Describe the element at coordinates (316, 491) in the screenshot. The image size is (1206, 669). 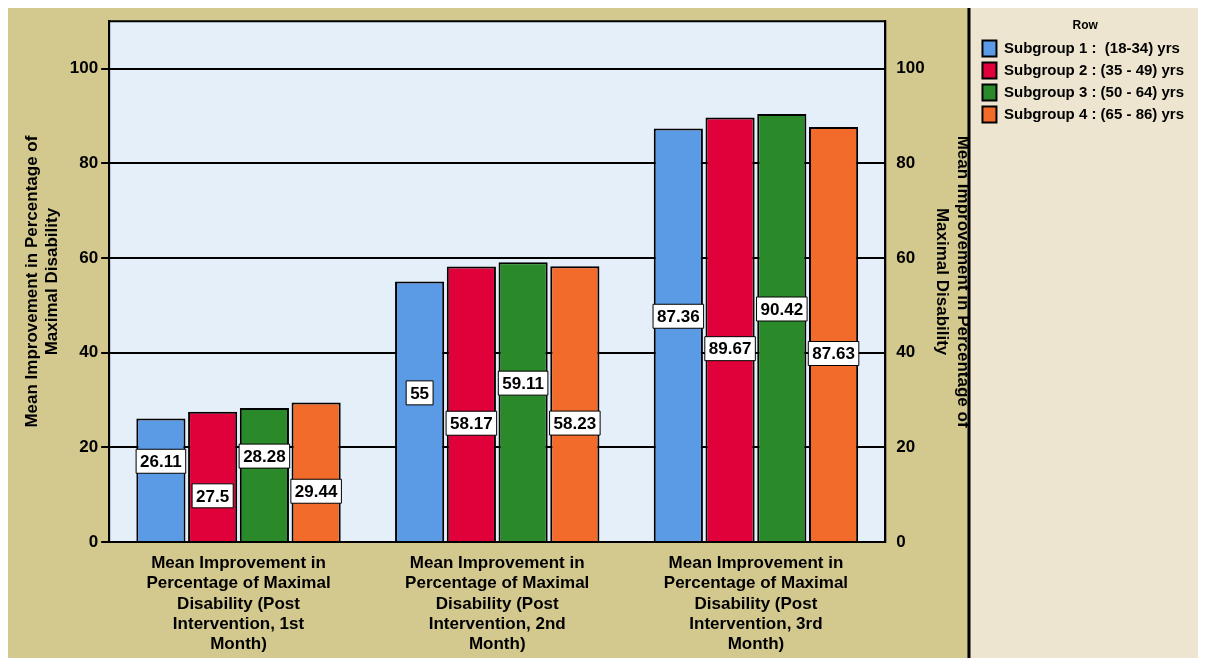
I see `data-label: 29.44` at that location.